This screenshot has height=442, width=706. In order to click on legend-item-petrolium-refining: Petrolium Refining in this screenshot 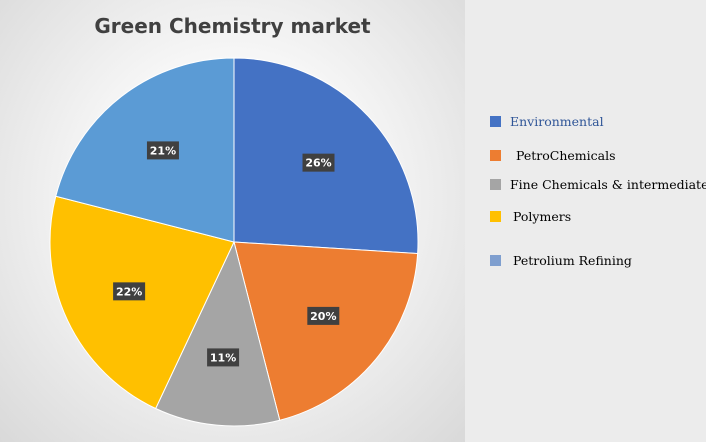, I will do `click(549, 260)`.